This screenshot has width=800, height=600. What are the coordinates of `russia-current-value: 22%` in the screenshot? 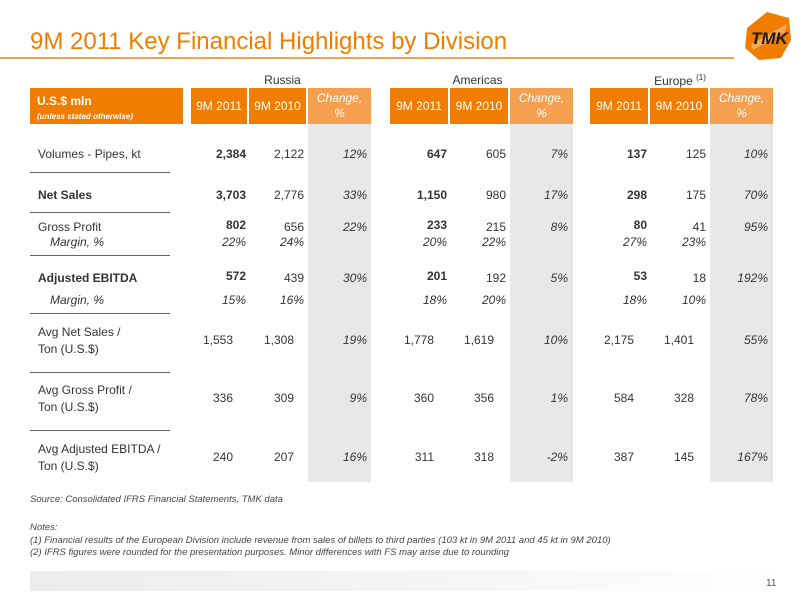 It's located at (233, 242).